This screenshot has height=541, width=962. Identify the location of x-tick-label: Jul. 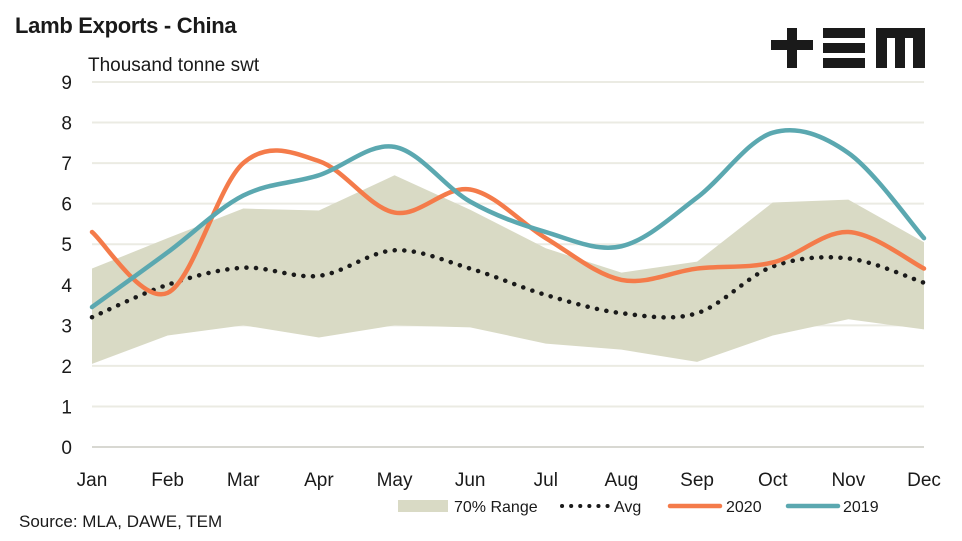
(546, 480).